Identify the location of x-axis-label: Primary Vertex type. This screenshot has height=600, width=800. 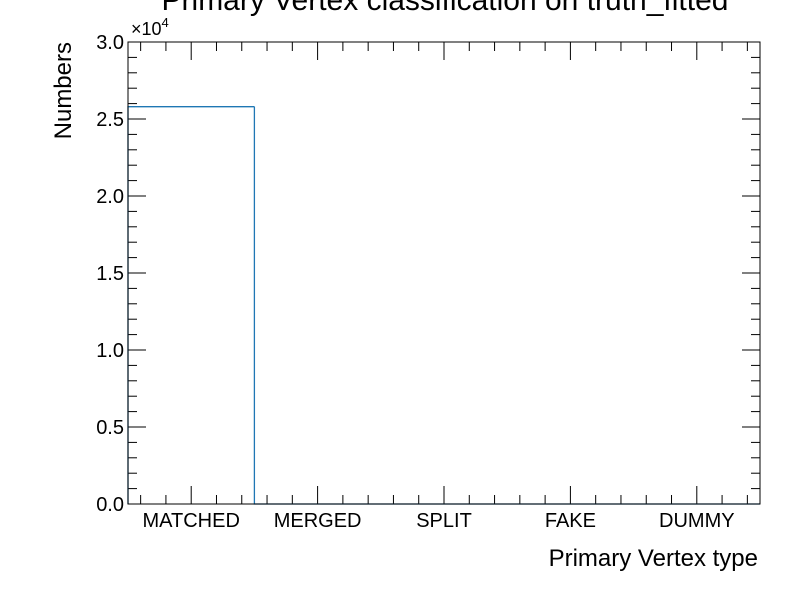
(653, 558).